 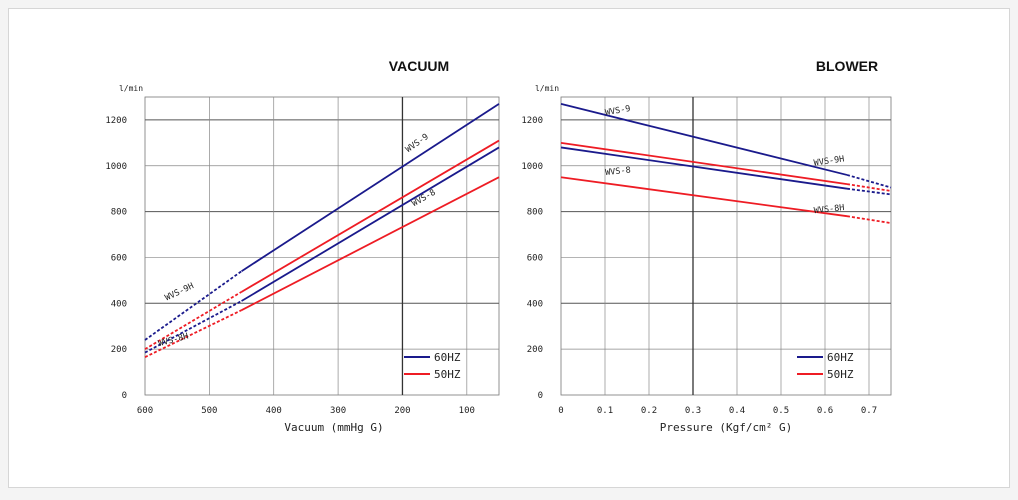 What do you see at coordinates (333, 427) in the screenshot?
I see `x-axis-label: Vacuum (mmHg G)` at bounding box center [333, 427].